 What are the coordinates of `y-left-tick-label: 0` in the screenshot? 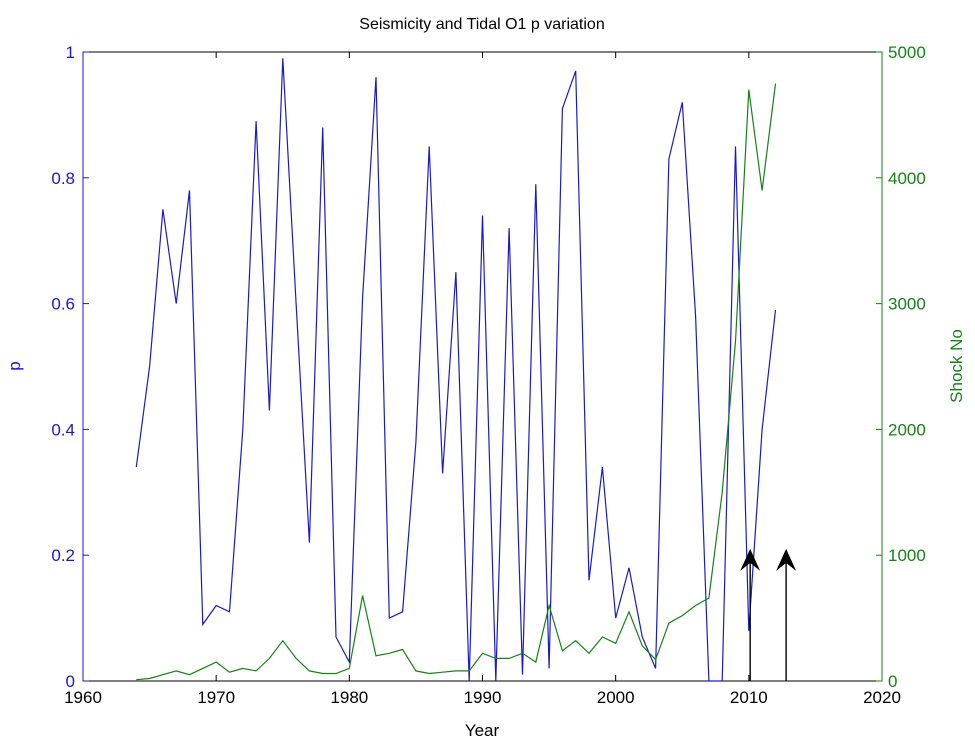 It's located at (70, 681).